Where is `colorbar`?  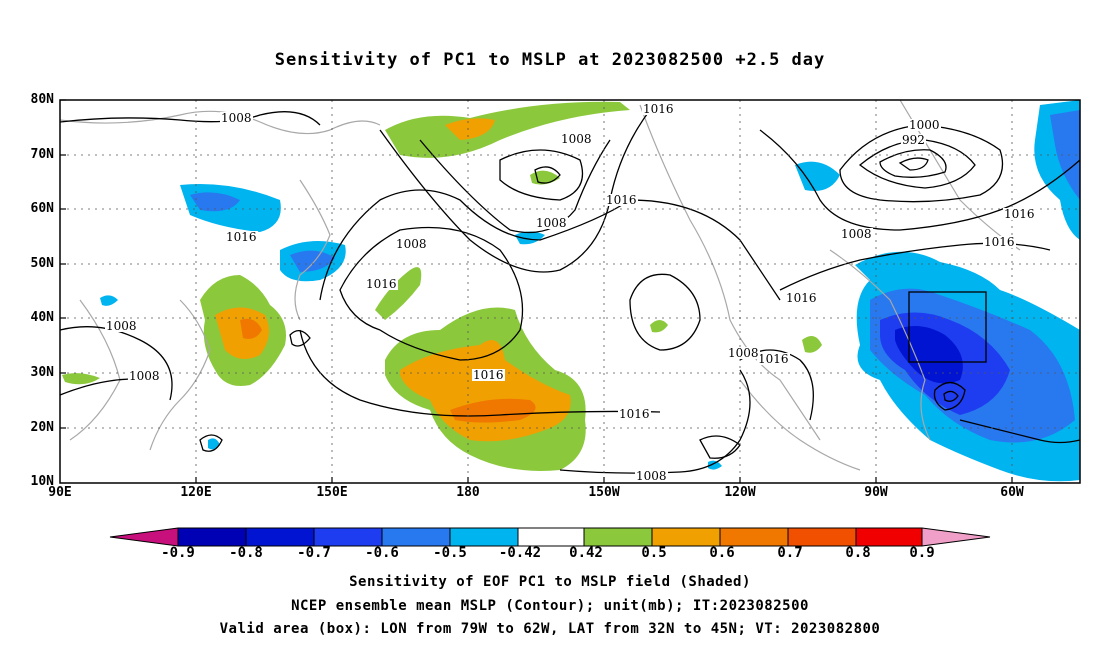 colorbar is located at coordinates (550, 537).